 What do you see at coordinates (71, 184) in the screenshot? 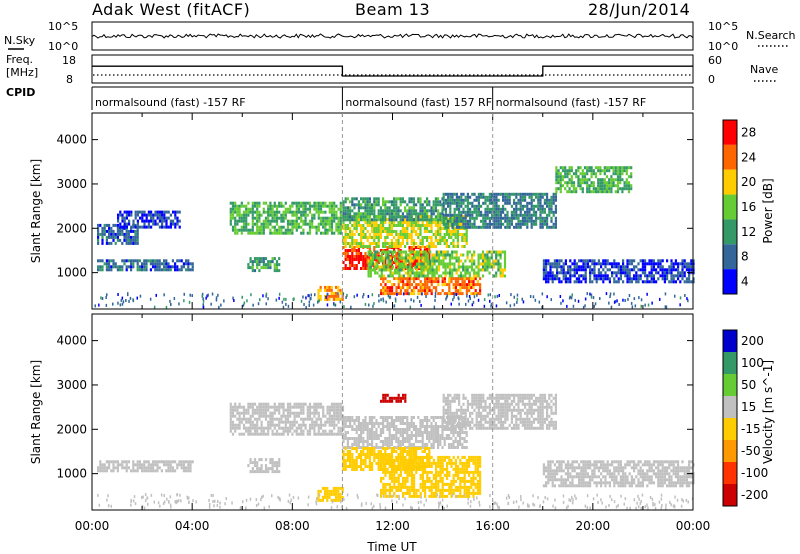
I see `power-ytick-label: 3000` at bounding box center [71, 184].